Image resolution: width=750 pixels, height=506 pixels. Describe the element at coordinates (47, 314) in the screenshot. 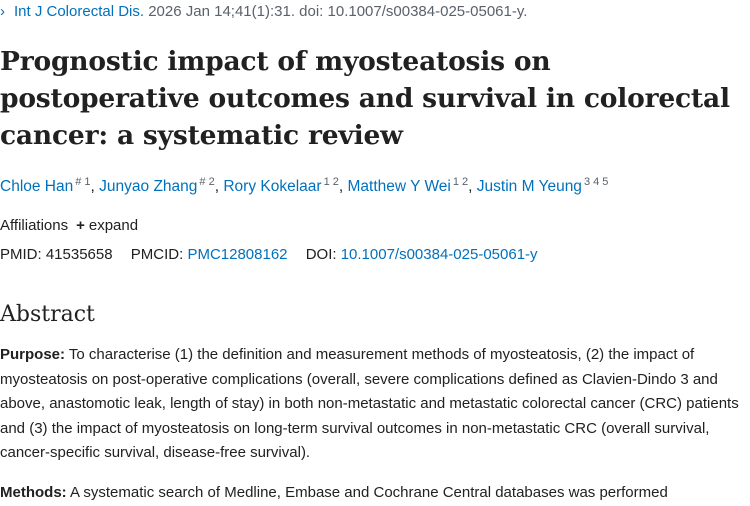

I see `abstract-heading: Abstract` at that location.